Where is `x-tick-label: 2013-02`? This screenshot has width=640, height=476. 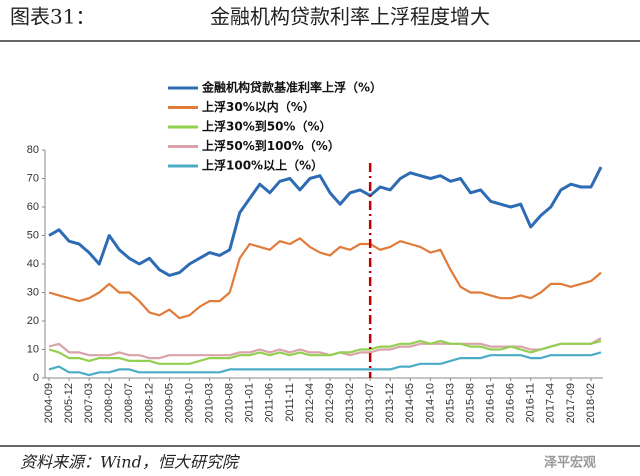
x-tick-label: 2013-02 is located at coordinates (350, 403).